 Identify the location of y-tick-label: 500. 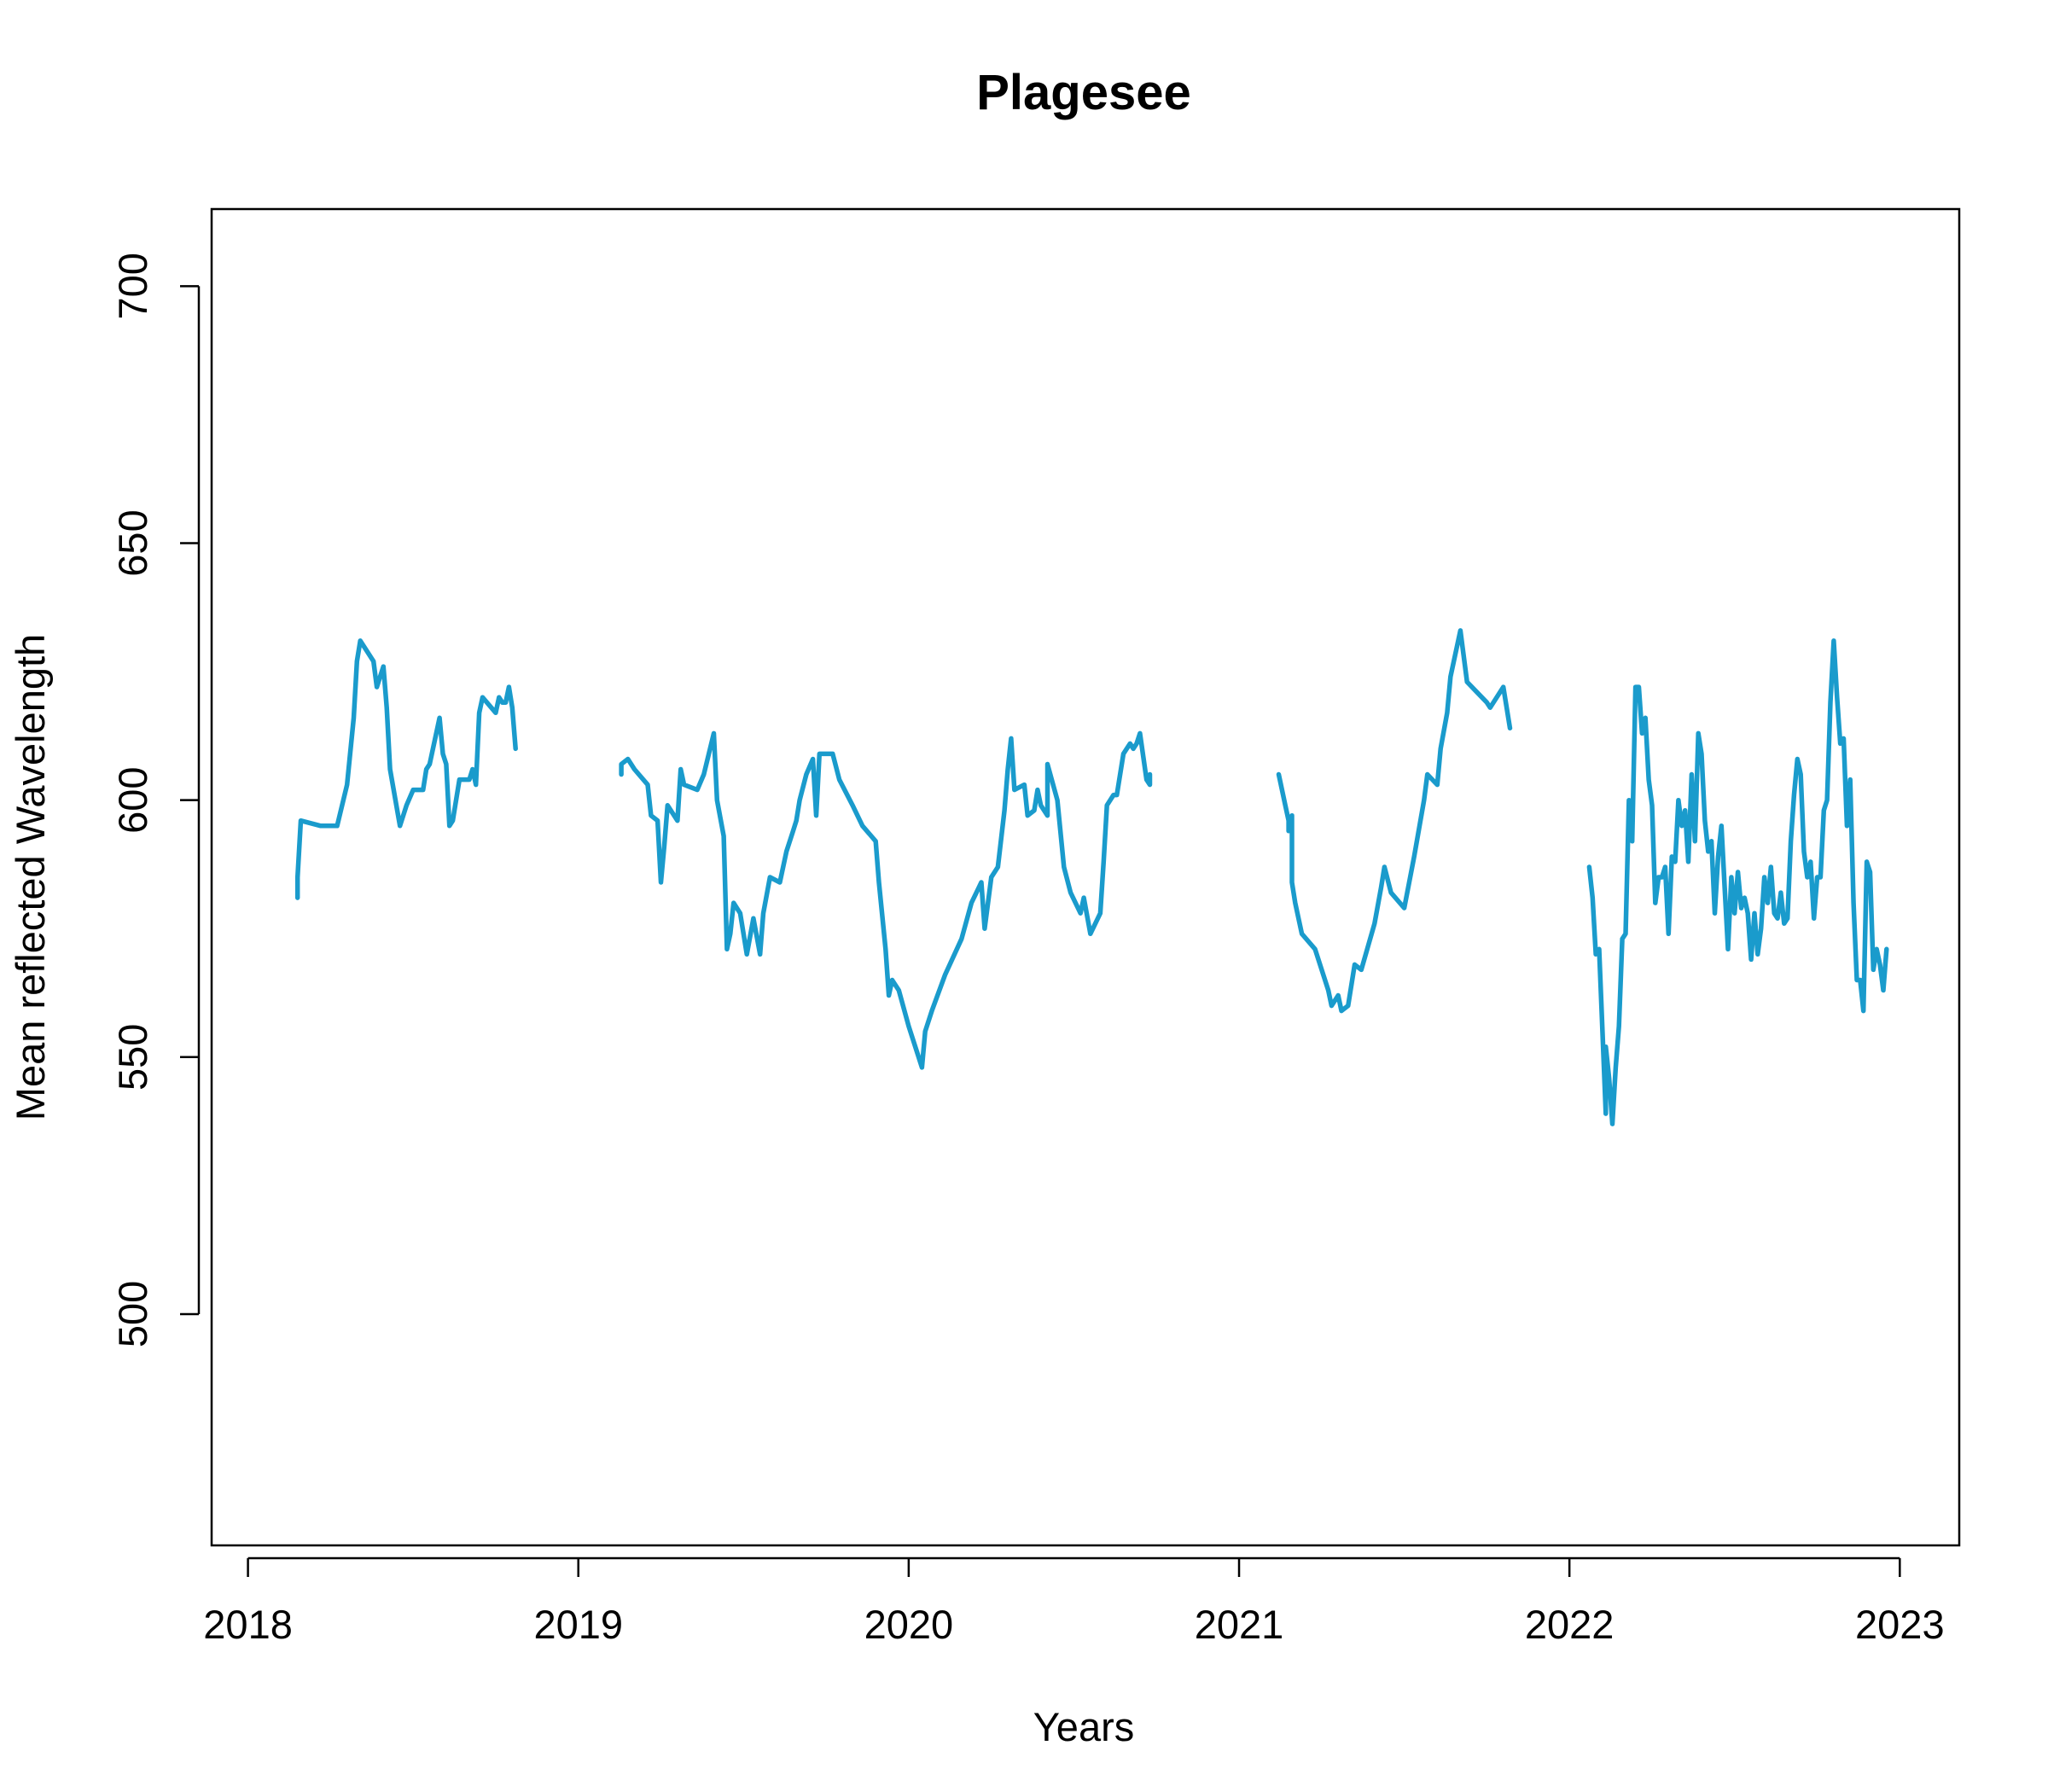
(132, 1314).